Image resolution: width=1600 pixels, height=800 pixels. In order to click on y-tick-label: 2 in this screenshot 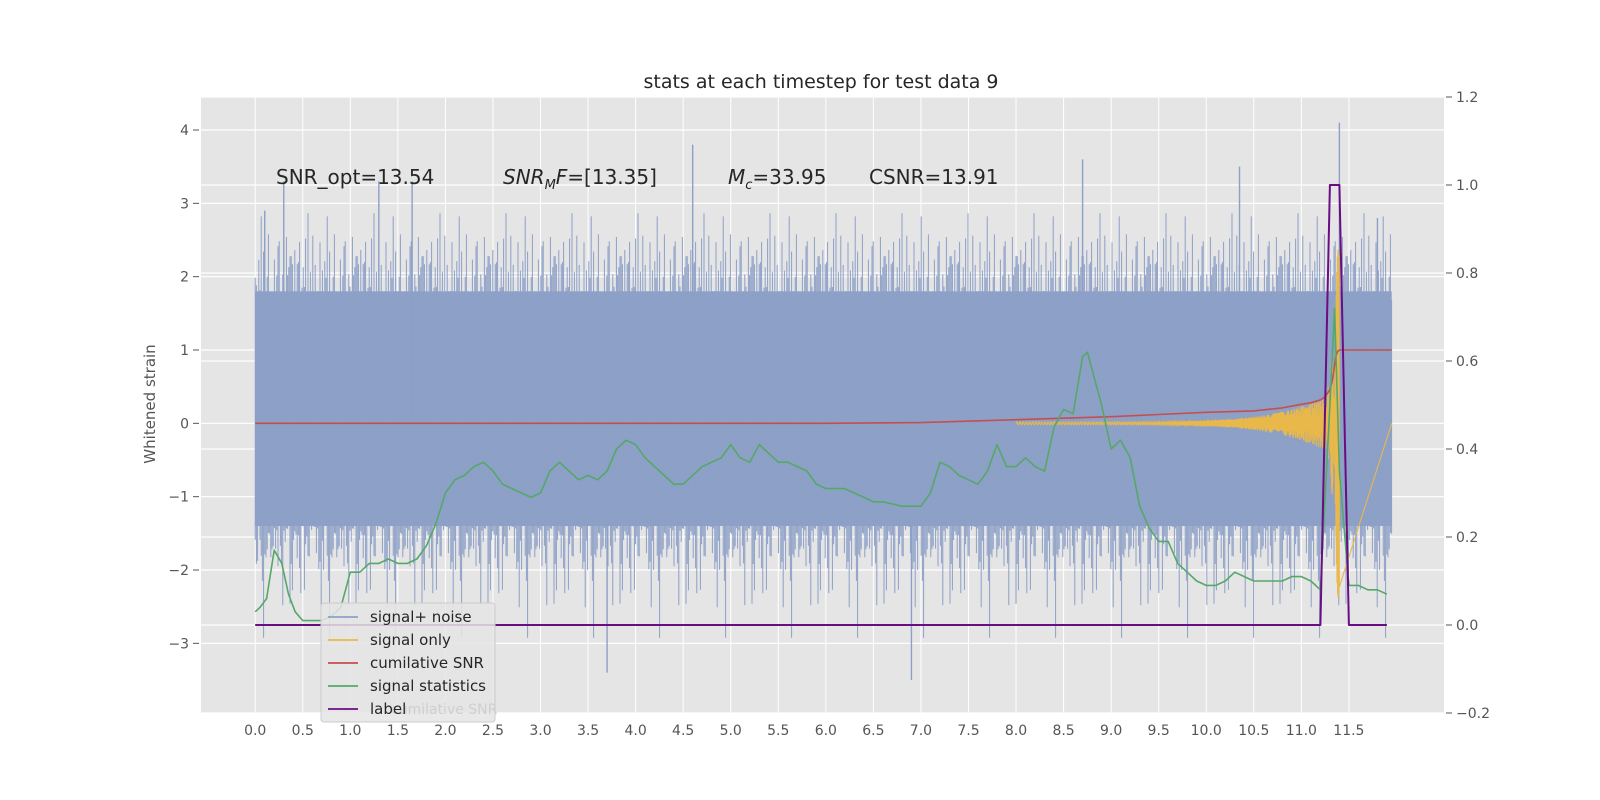, I will do `click(184, 278)`.